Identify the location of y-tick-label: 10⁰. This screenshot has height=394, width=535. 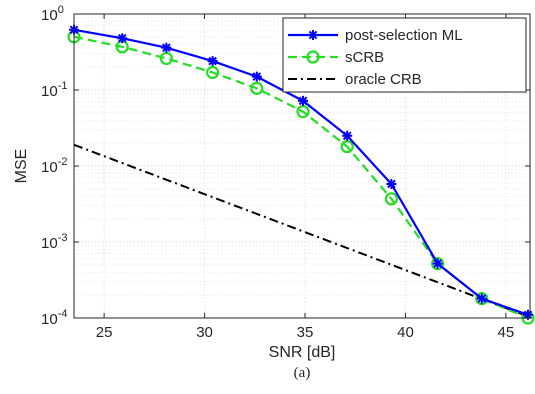
(52, 14).